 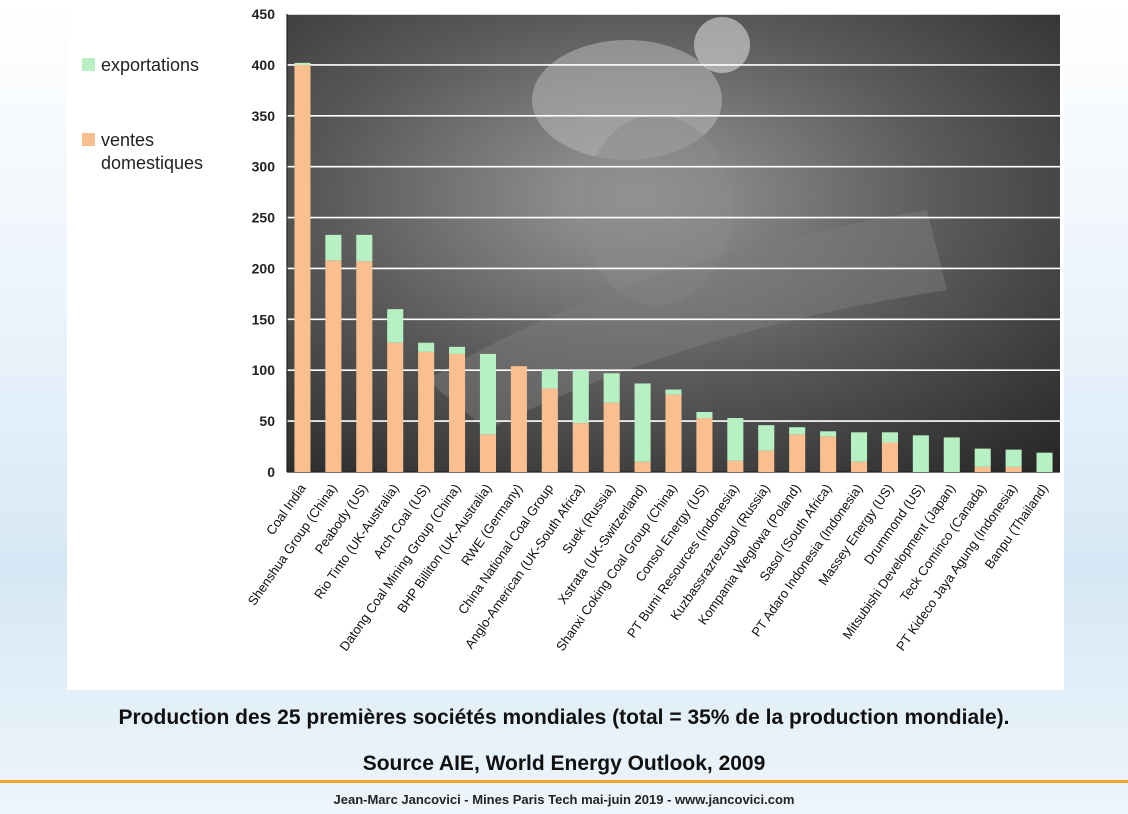 What do you see at coordinates (264, 65) in the screenshot?
I see `y-tick-label: 400` at bounding box center [264, 65].